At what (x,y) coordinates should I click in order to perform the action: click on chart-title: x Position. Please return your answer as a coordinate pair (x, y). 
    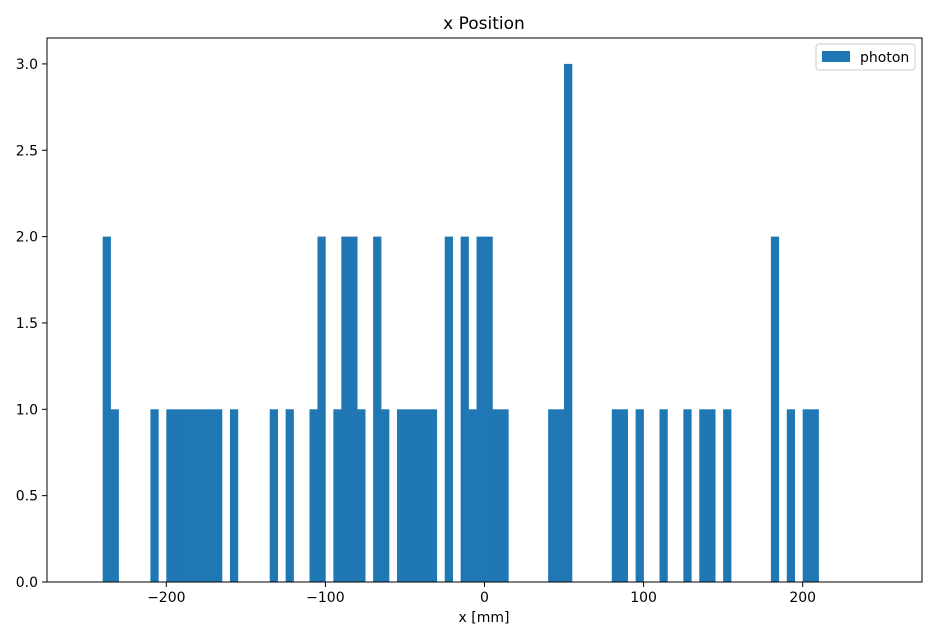
    Looking at the image, I should click on (484, 24).